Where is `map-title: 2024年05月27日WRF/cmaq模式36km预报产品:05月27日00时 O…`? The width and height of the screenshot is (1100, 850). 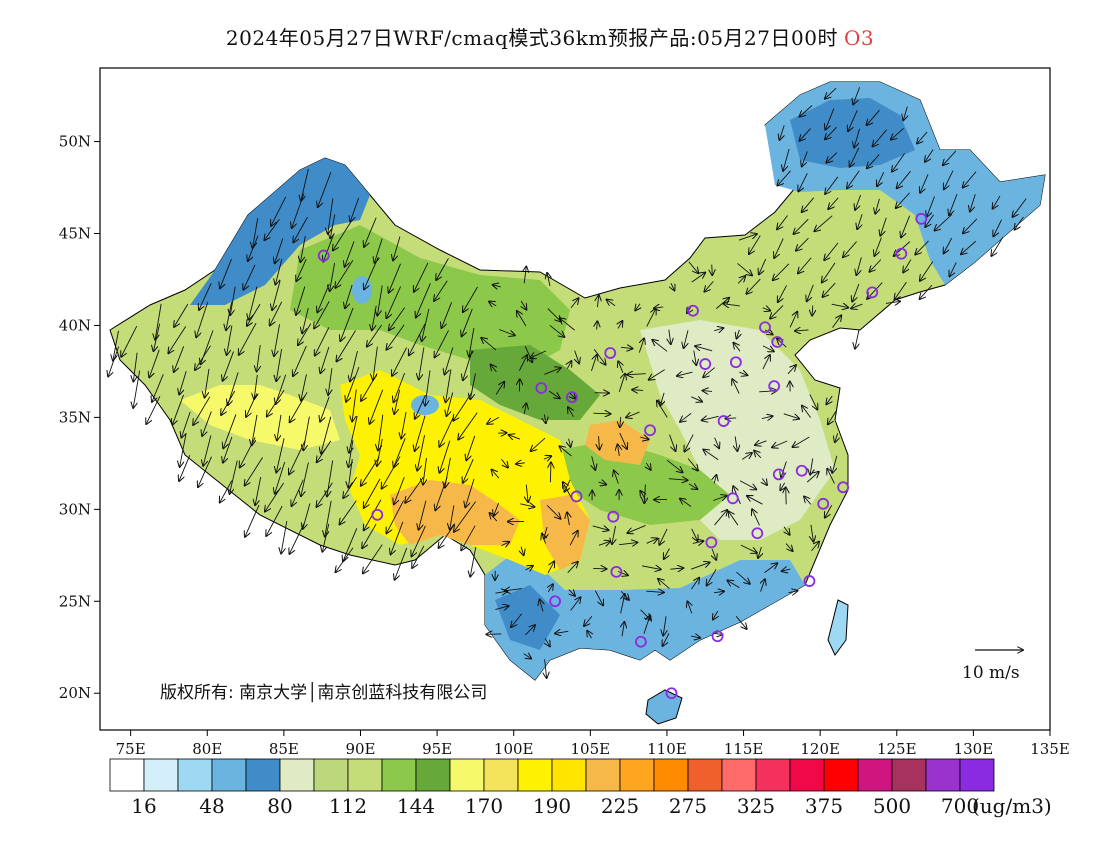
map-title: 2024年05月27日WRF/cmaq模式36km预报产品:05月27日00时 O… is located at coordinates (550, 36).